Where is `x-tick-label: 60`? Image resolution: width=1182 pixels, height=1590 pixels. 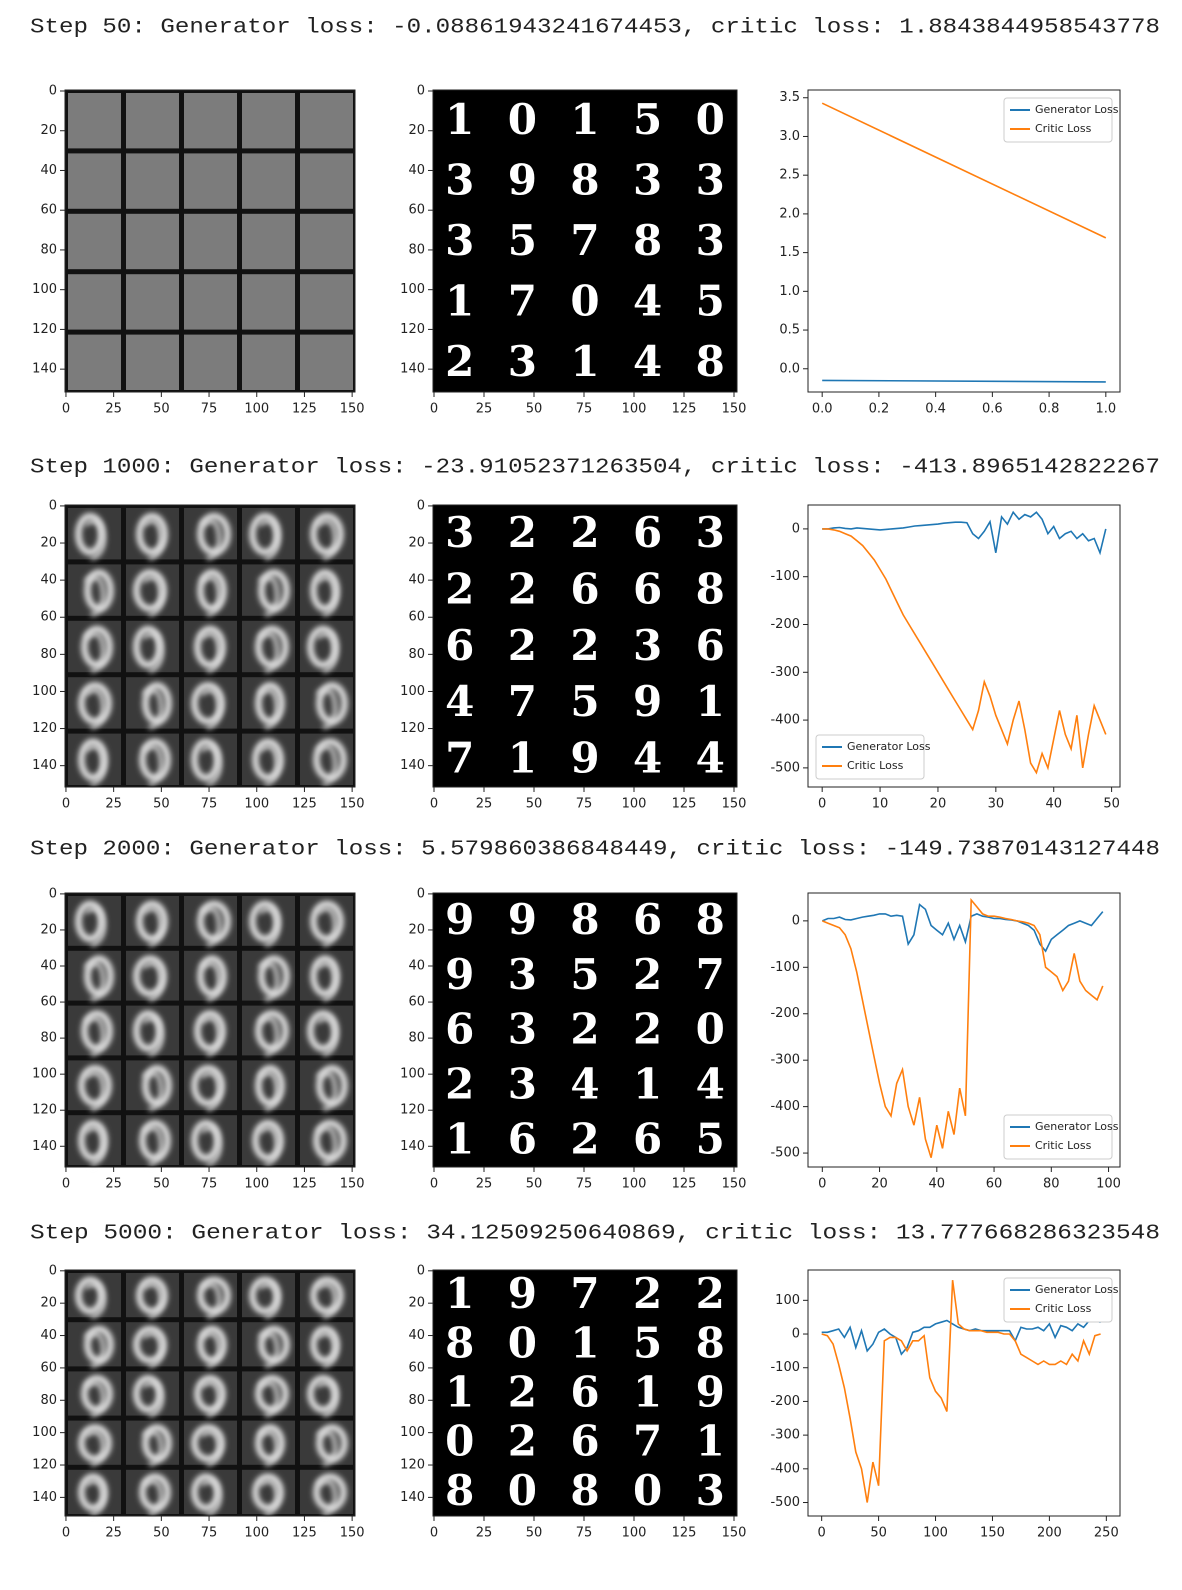 x-tick-label: 60 is located at coordinates (994, 1184).